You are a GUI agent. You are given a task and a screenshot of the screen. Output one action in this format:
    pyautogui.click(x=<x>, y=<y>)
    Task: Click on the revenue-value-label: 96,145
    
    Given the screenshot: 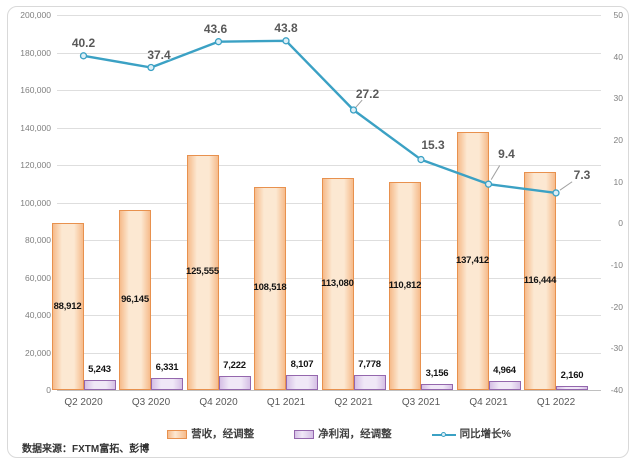 What is the action you would take?
    pyautogui.click(x=135, y=299)
    